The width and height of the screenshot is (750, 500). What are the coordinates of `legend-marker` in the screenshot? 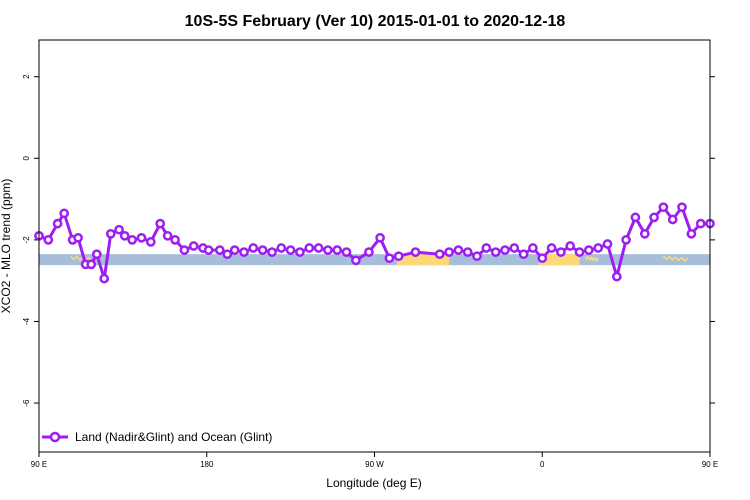 It's located at (55, 437).